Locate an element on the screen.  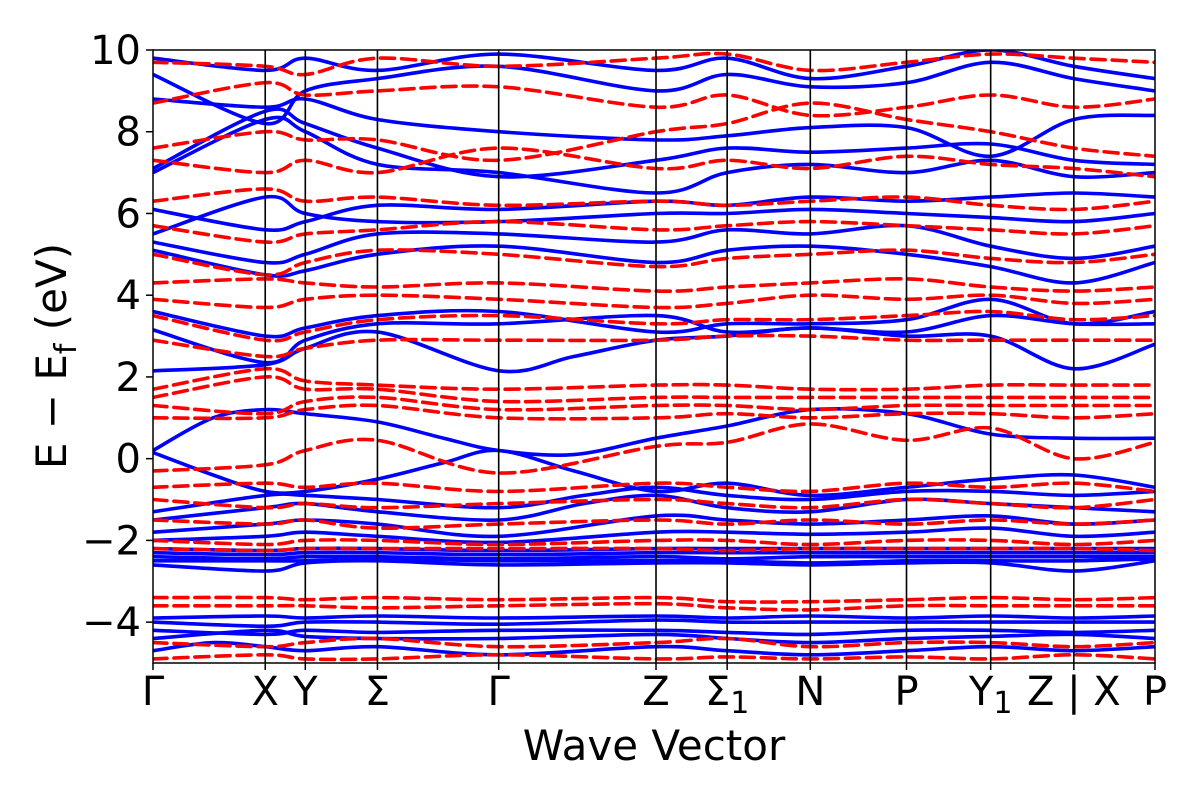
x-tick-label-sub-9: 1 is located at coordinates (1002, 703).